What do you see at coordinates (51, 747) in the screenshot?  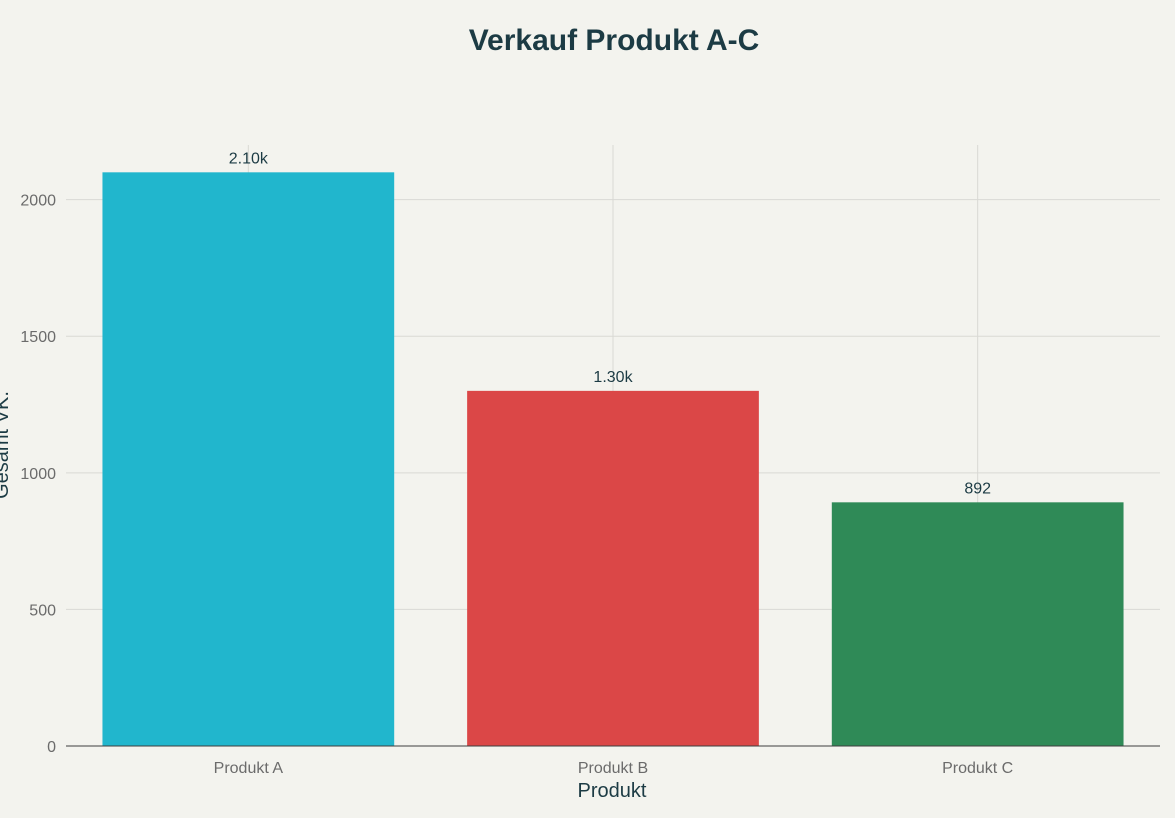 I see `y-tick-label: 0` at bounding box center [51, 747].